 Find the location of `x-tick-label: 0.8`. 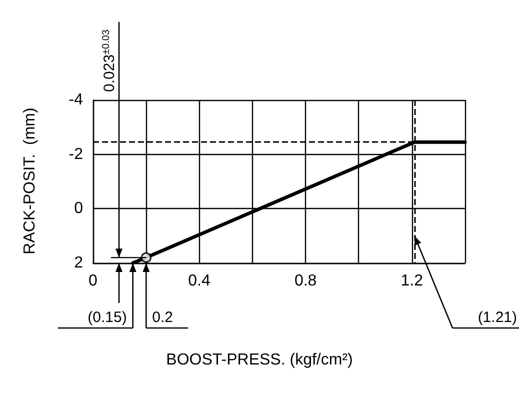

x-tick-label: 0.8 is located at coordinates (305, 281).